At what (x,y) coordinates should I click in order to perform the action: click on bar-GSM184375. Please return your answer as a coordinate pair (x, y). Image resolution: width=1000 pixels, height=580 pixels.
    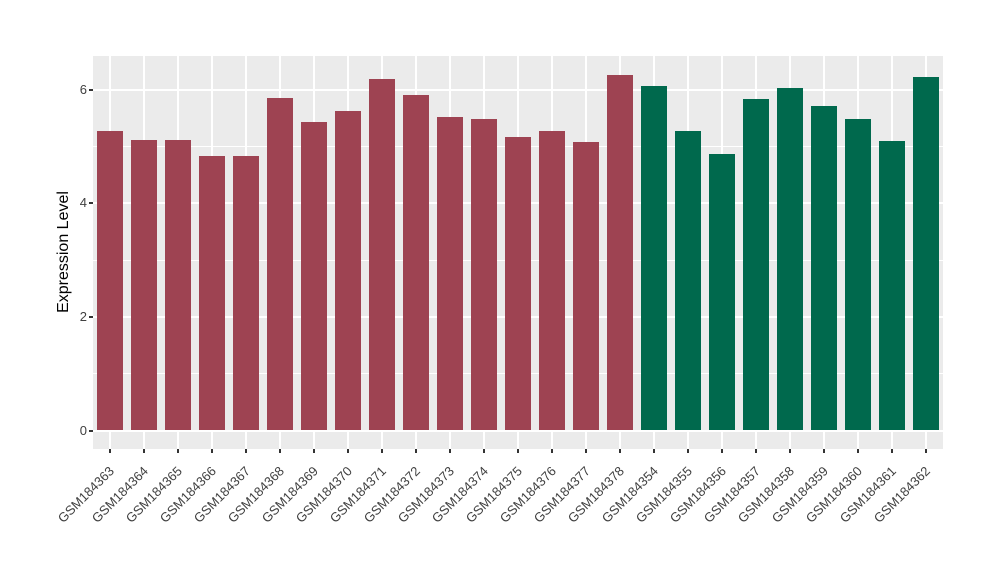
    Looking at the image, I should click on (518, 284).